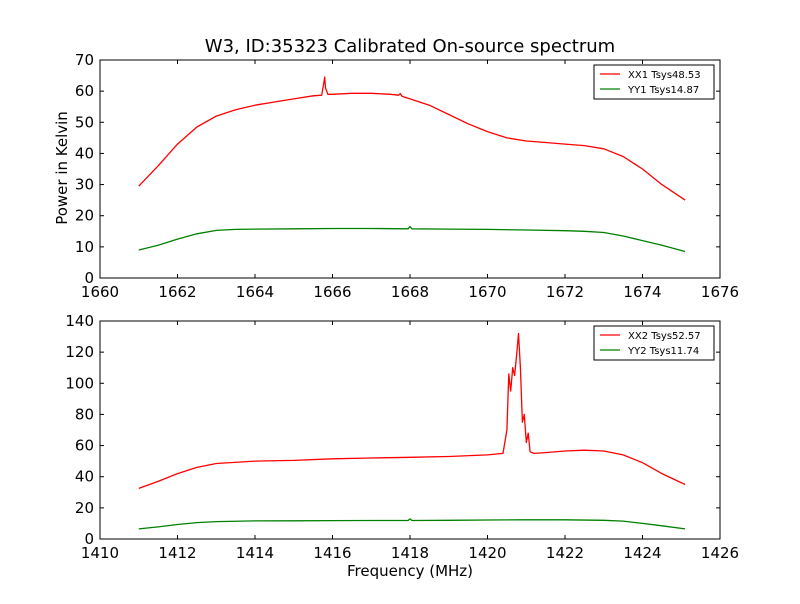  I want to click on legend-label: XX2 Tsys52.57, so click(664, 336).